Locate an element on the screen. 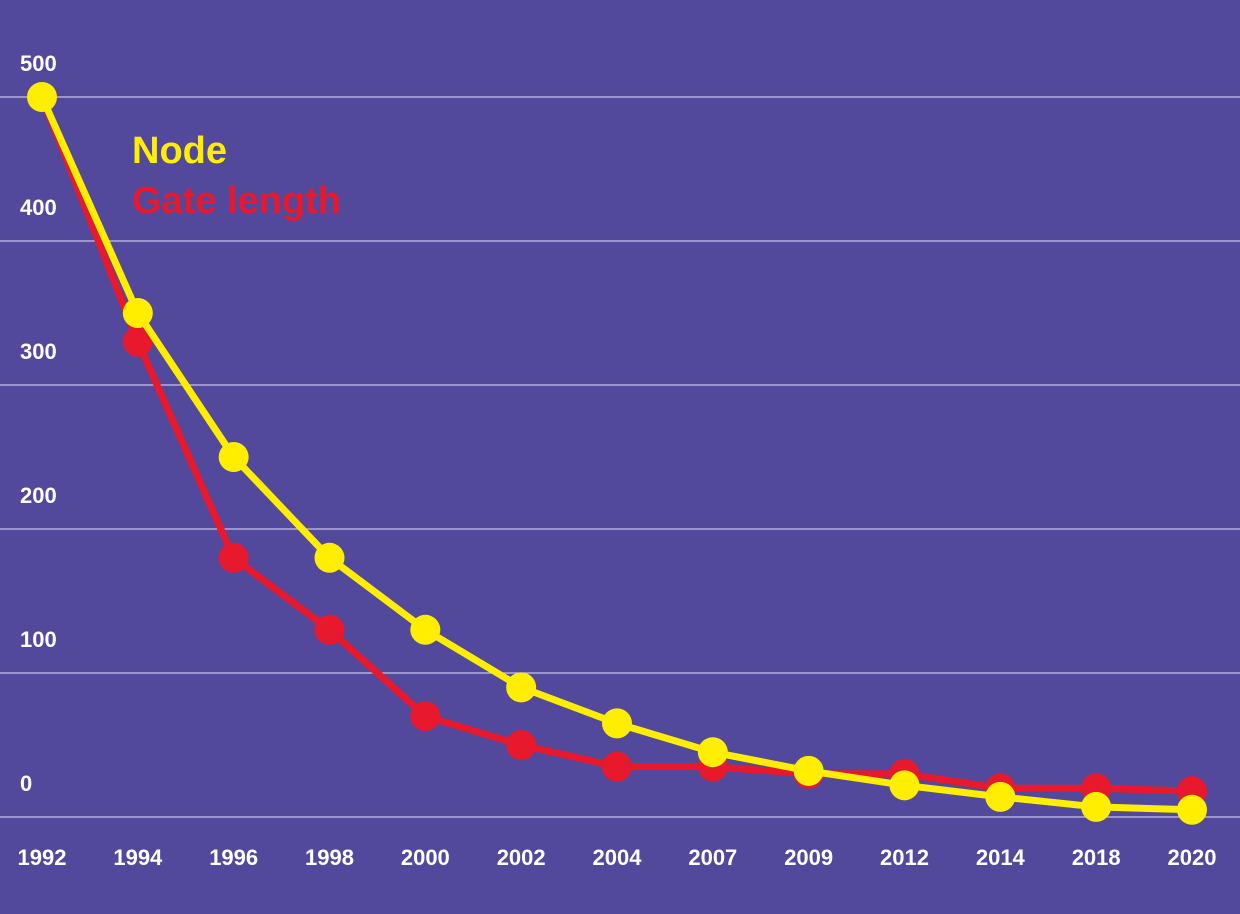 This screenshot has width=1240, height=914. y-tick-label: 500 is located at coordinates (38, 63).